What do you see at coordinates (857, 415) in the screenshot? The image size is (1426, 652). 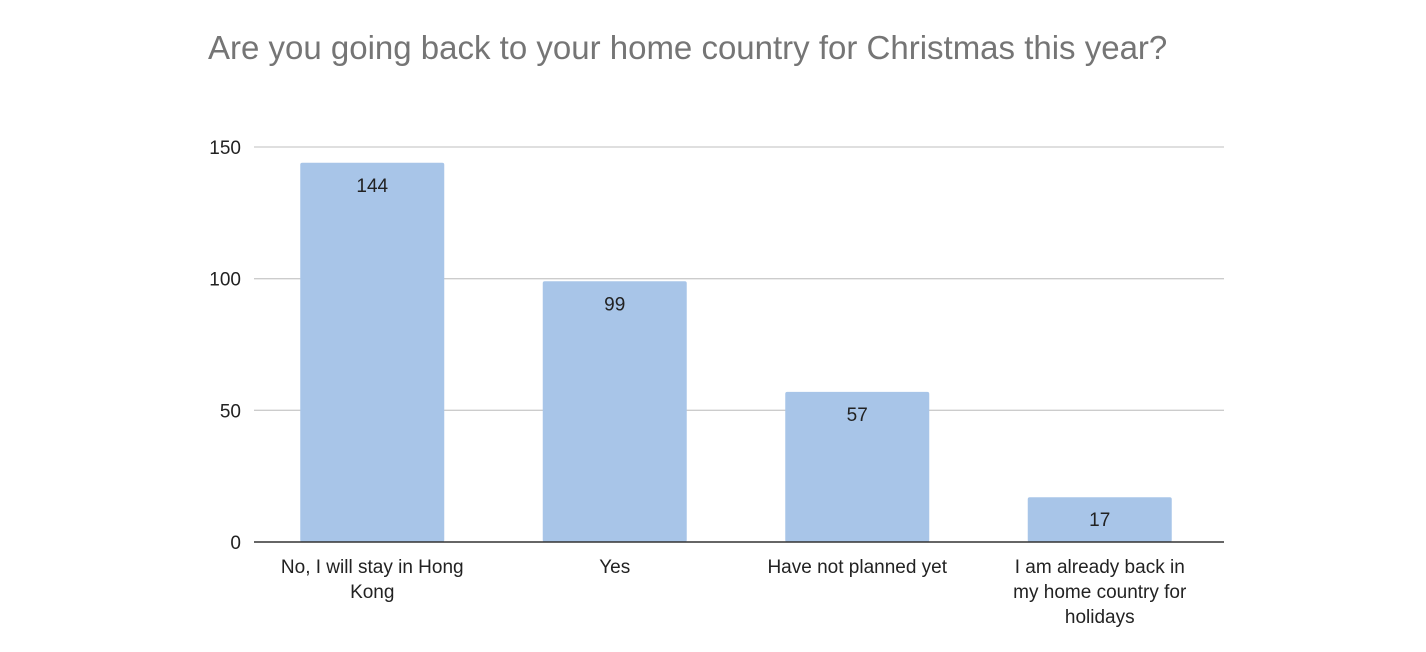 I see `data-label-2: 57` at bounding box center [857, 415].